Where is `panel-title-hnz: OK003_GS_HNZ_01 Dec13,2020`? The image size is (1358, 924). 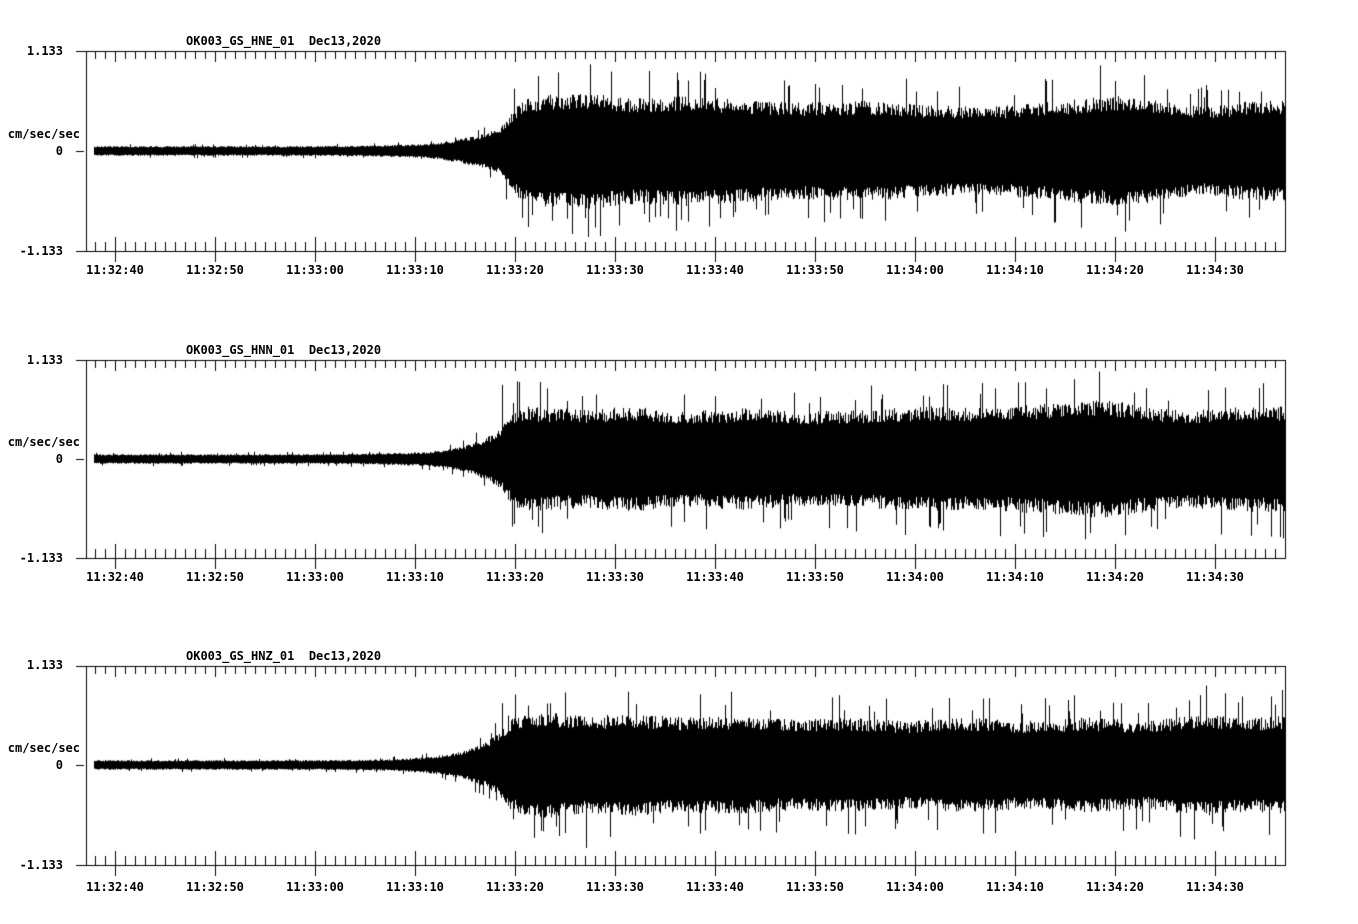 panel-title-hnz: OK003_GS_HNZ_01 Dec13,2020 is located at coordinates (284, 656).